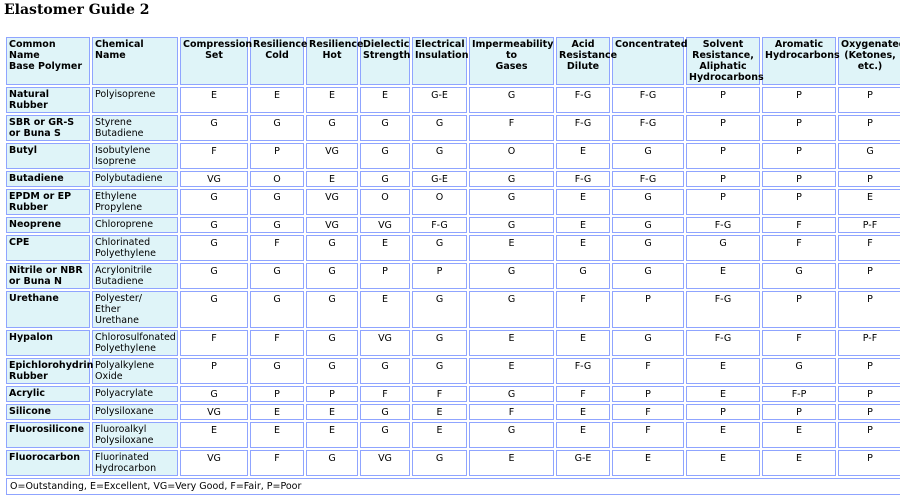  Describe the element at coordinates (48, 128) in the screenshot. I see `common-name-cell: SBR or GR-S or Buna S` at that location.